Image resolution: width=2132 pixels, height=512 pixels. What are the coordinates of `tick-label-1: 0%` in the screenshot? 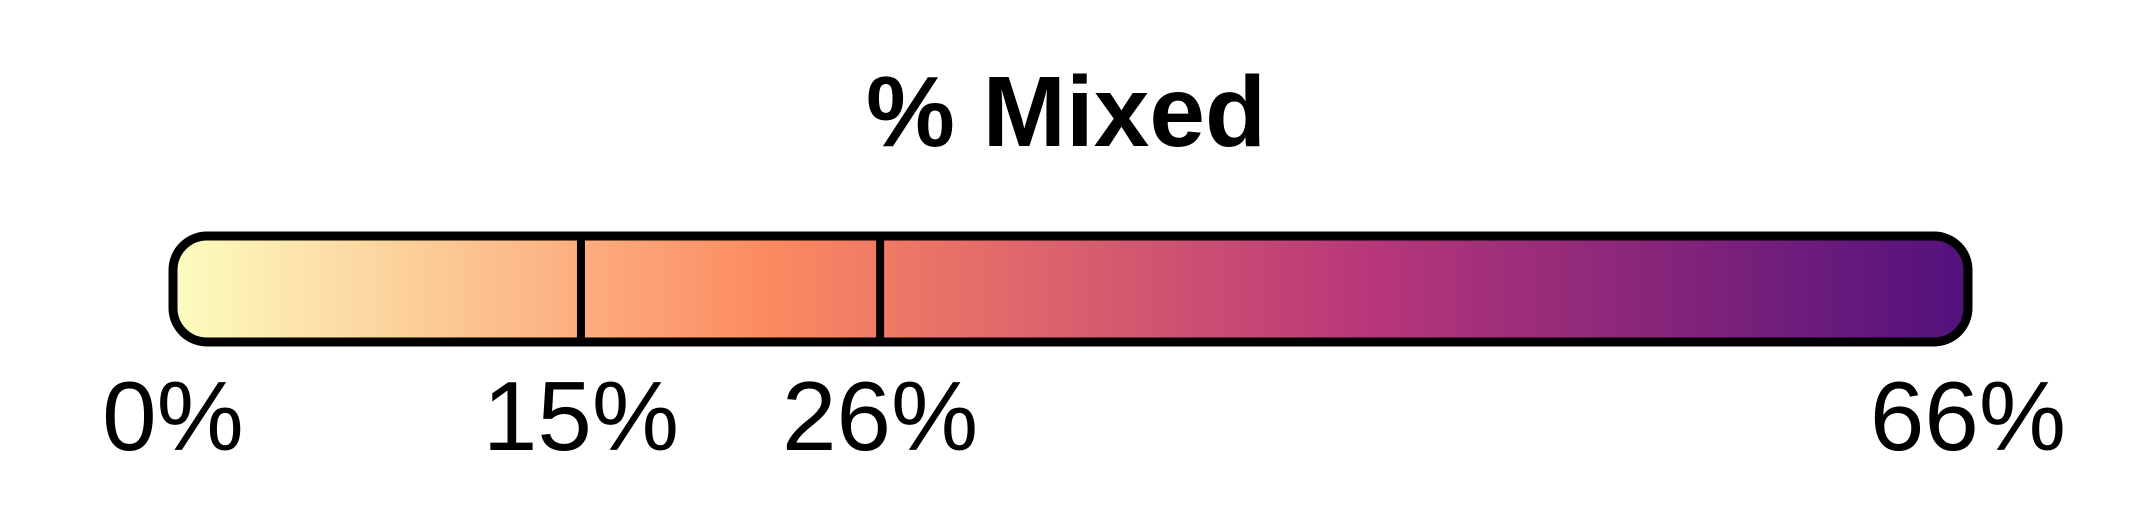 It's located at (173, 416).